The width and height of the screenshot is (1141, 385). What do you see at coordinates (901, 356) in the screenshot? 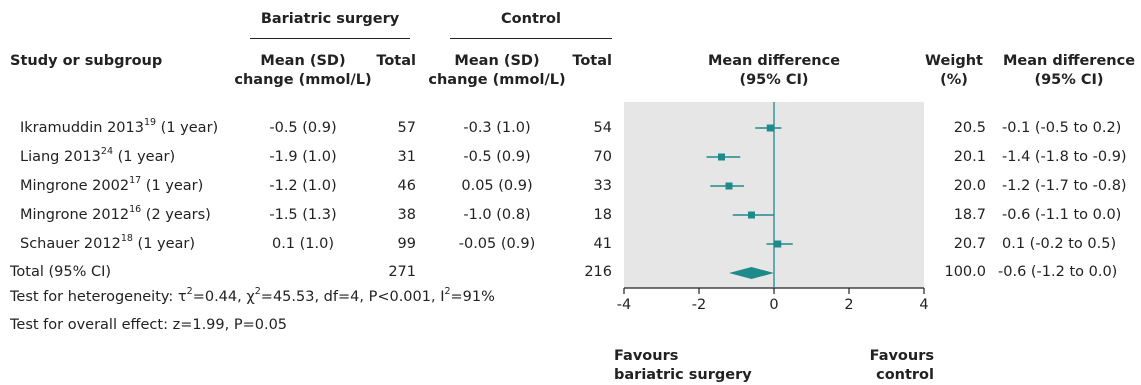
I see `favours-right-l1: Favours` at bounding box center [901, 356].